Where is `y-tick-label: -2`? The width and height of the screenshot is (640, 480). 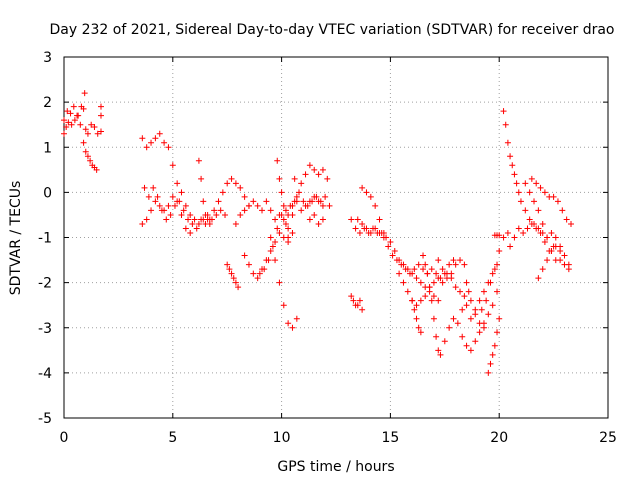 y-tick-label: -2 is located at coordinates (45, 284).